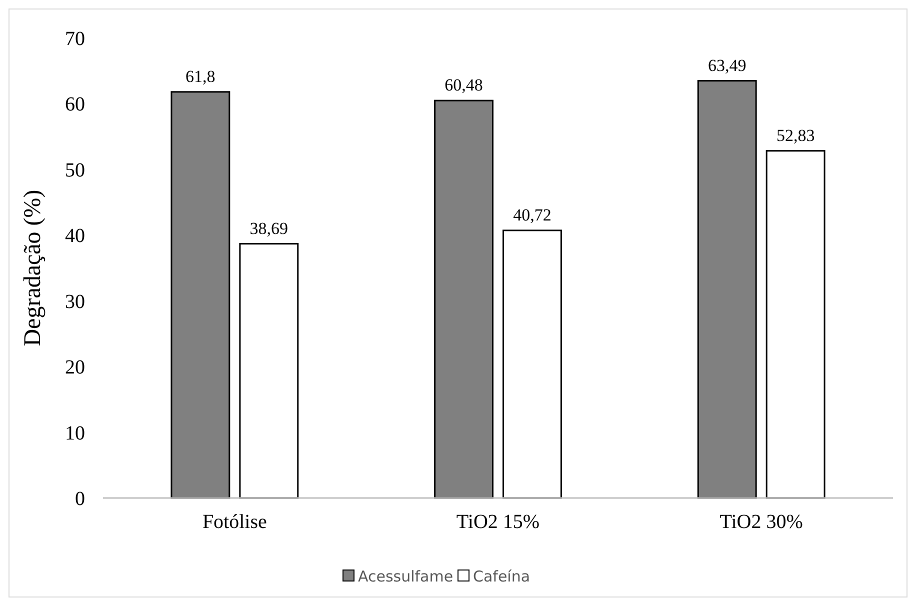 This screenshot has width=917, height=606. What do you see at coordinates (75, 367) in the screenshot?
I see `y-tick-label: 20` at bounding box center [75, 367].